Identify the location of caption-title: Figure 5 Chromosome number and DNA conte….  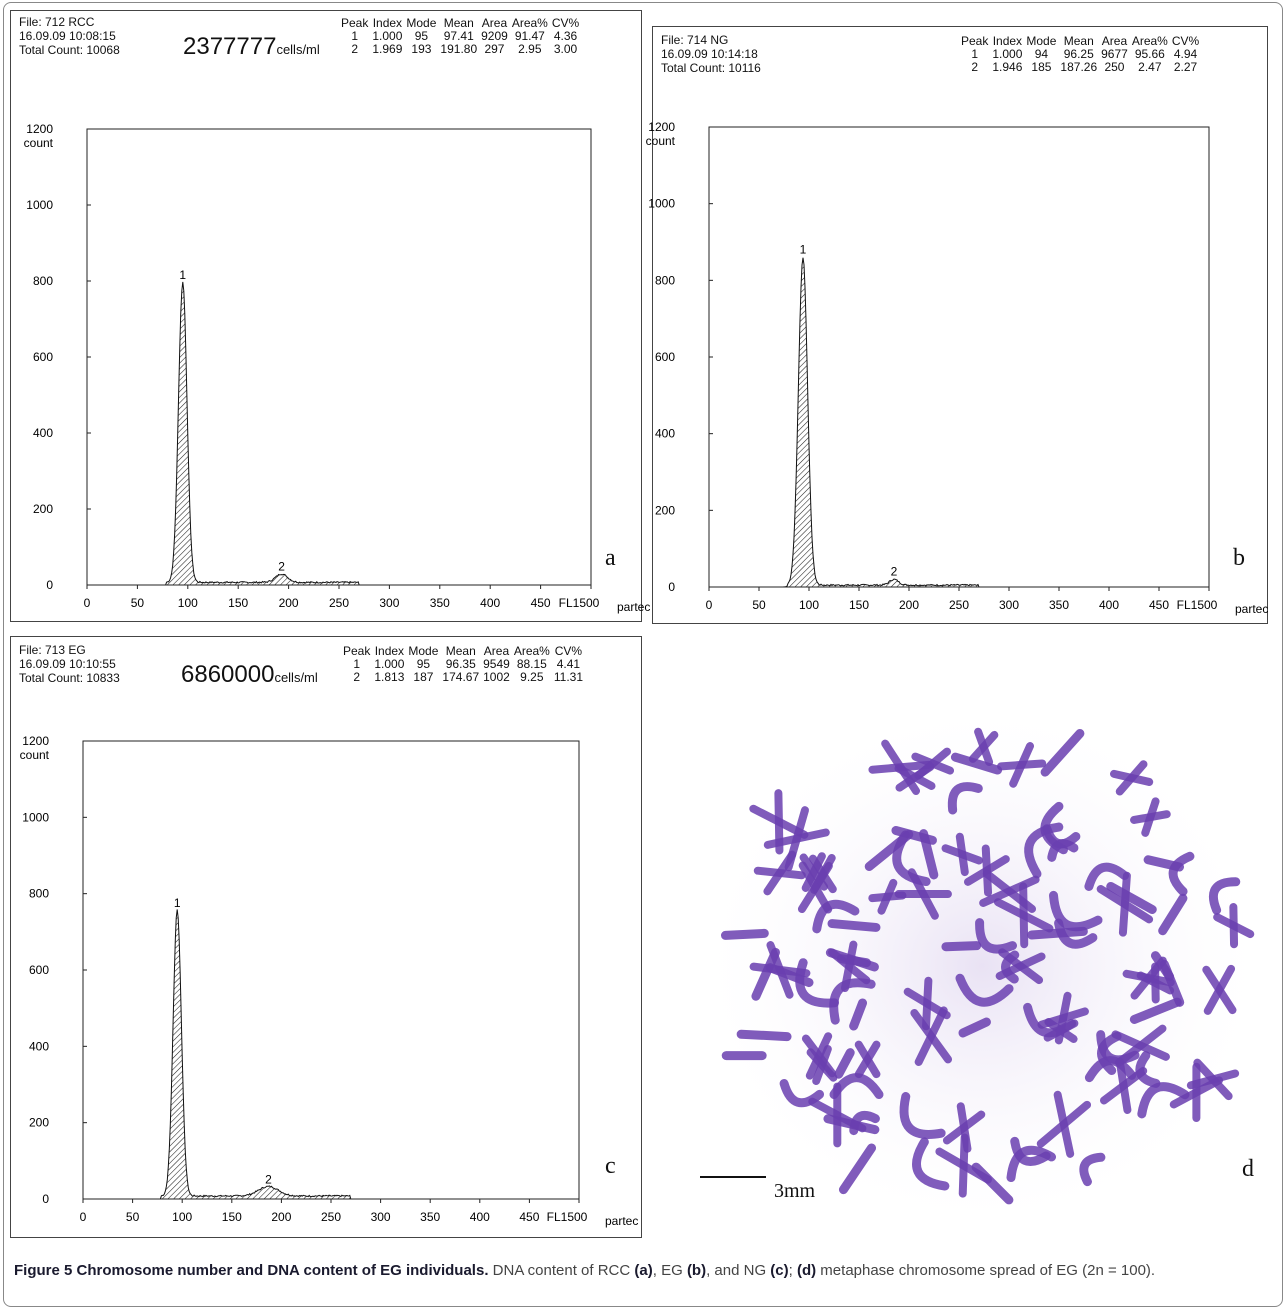
(251, 1270).